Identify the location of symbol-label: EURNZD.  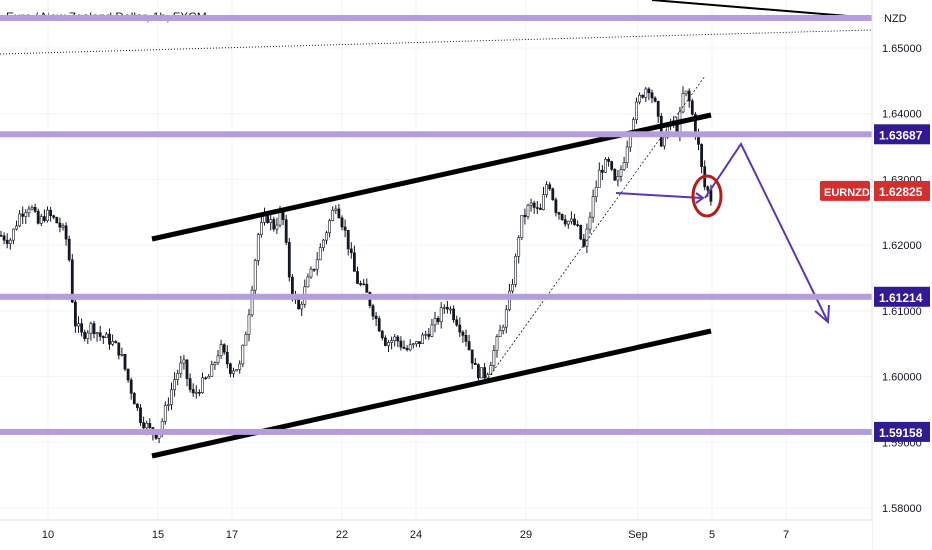
(847, 193).